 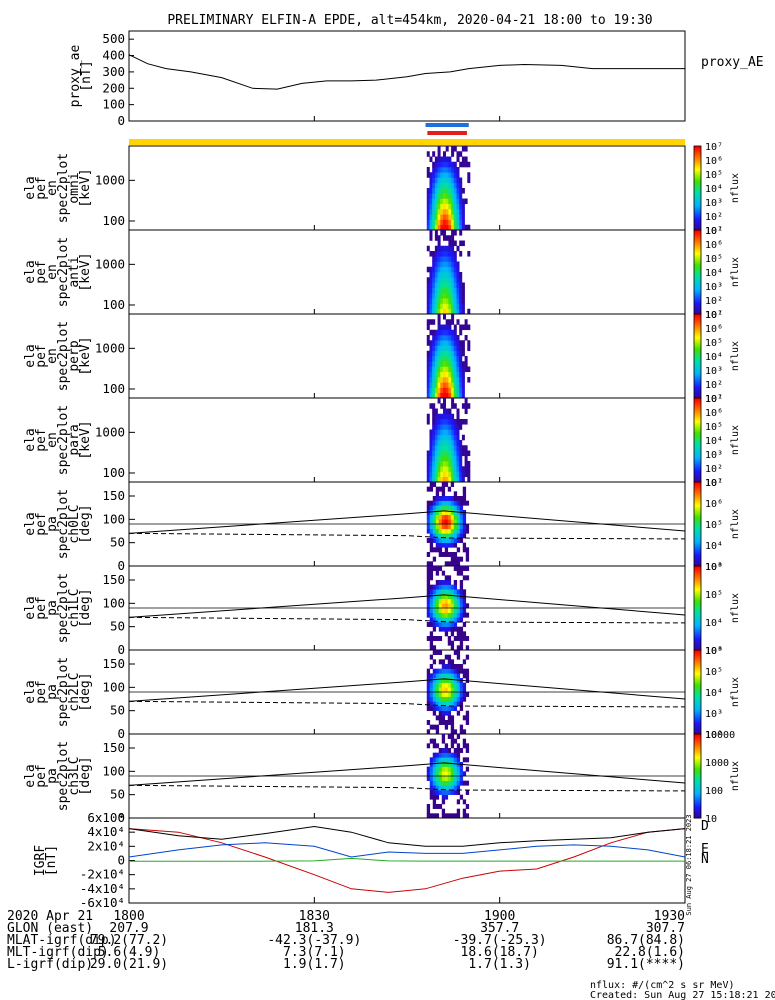 What do you see at coordinates (407, 188) in the screenshot?
I see `omni-frame` at bounding box center [407, 188].